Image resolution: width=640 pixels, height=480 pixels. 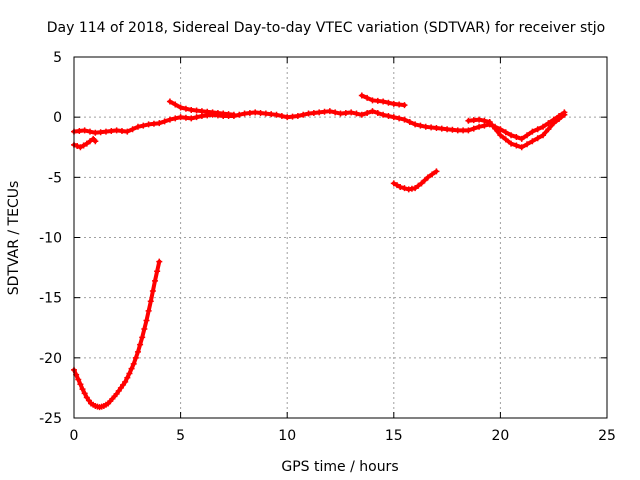 I want to click on x-tick-label: 5, so click(x=180, y=436).